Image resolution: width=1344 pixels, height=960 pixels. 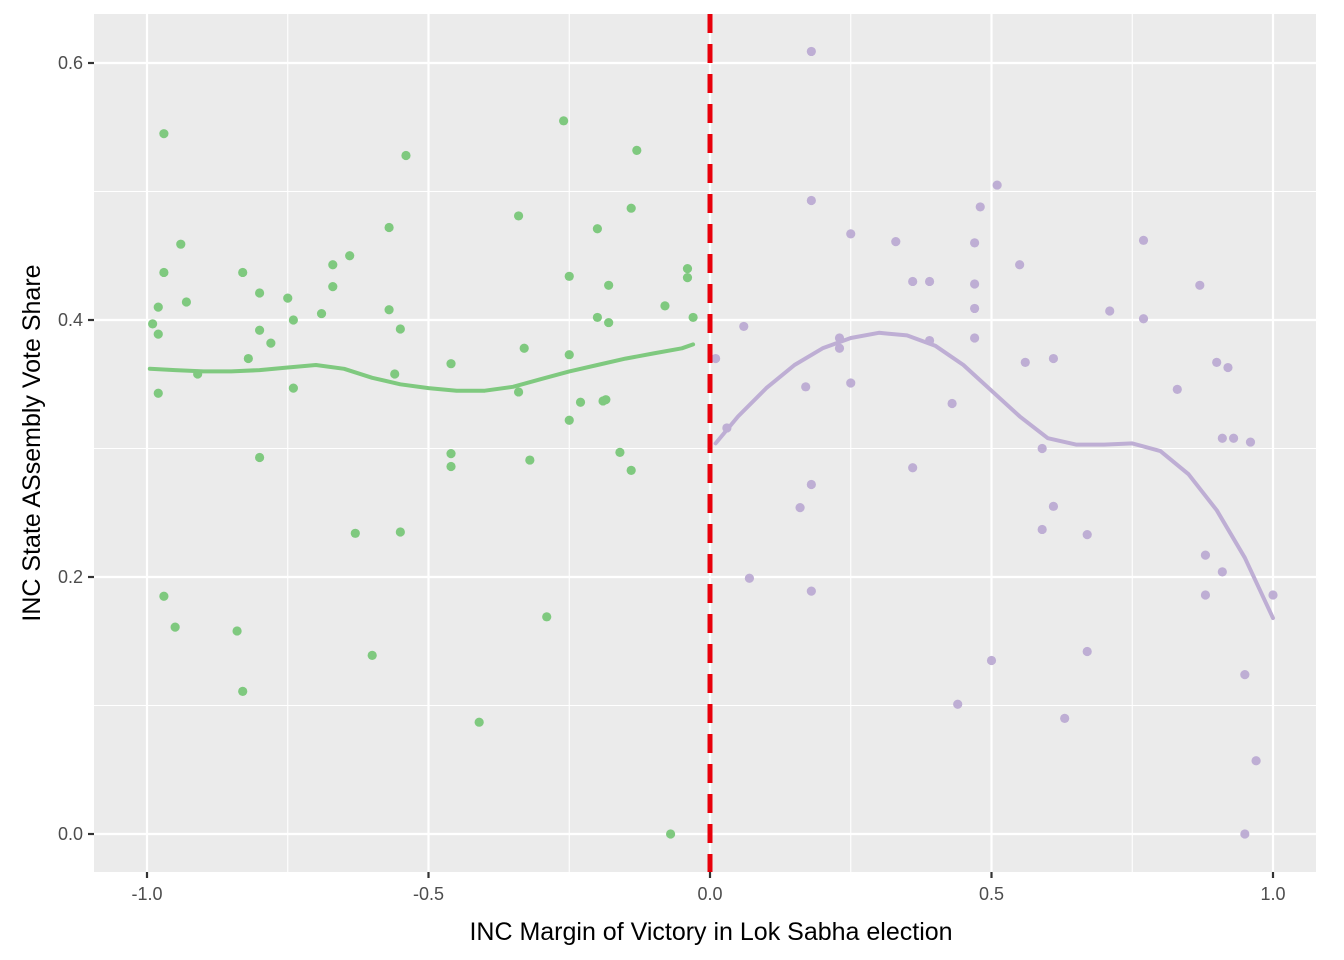 I want to click on x-tick-label: 0.0, so click(x=709, y=894).